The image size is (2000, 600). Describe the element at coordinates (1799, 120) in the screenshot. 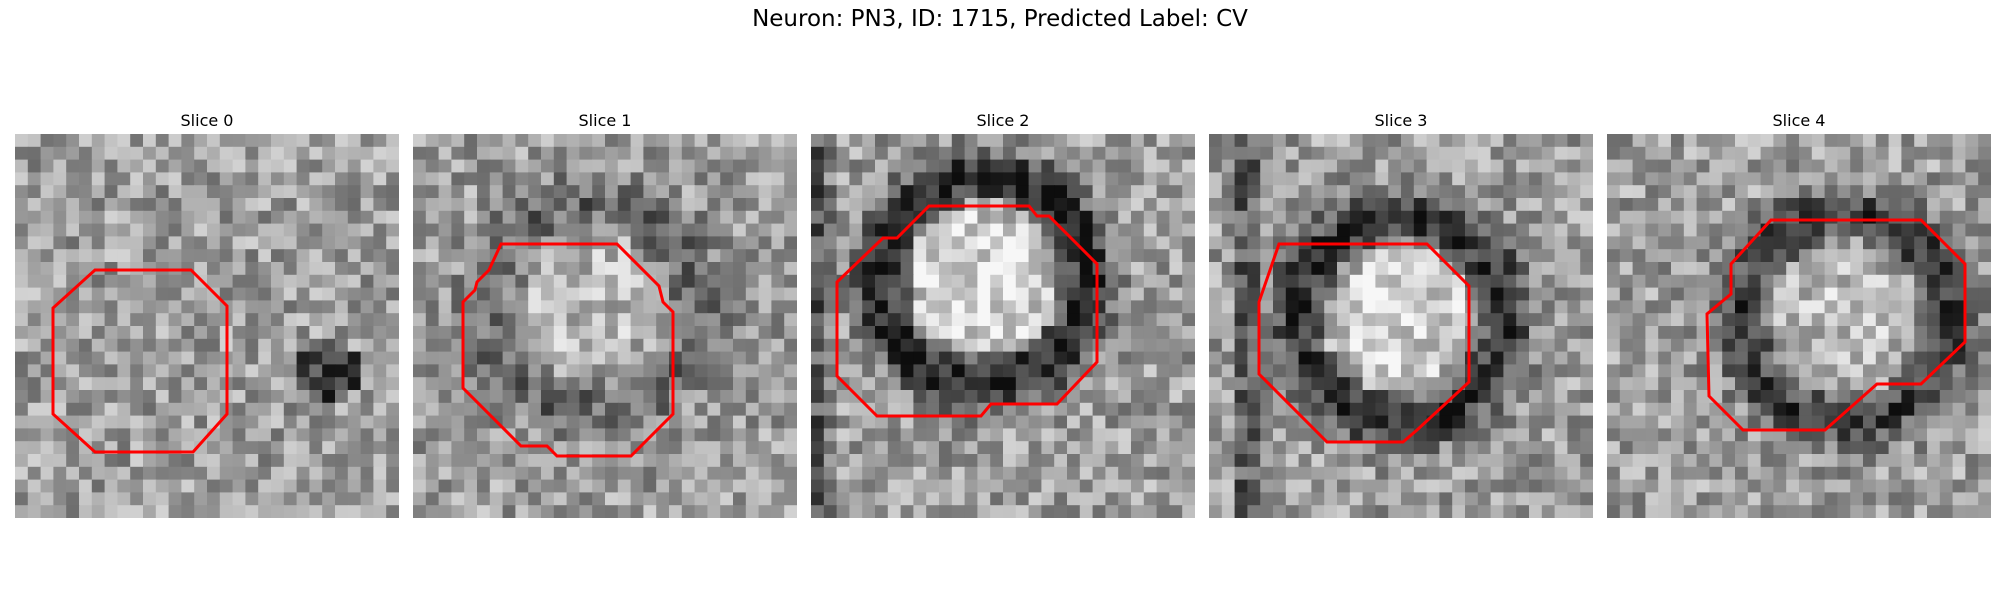

I see `slice-title-4: Slice 4` at that location.